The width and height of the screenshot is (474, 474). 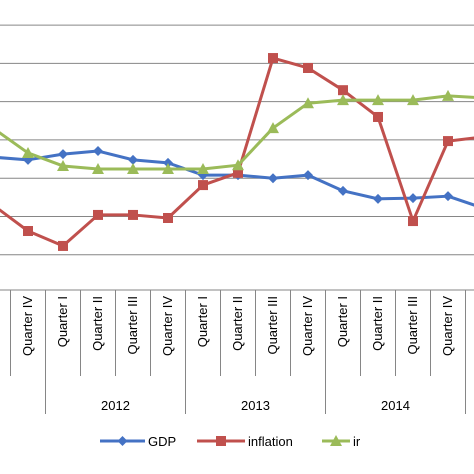 I want to click on legend-label: GDP, so click(x=162, y=441).